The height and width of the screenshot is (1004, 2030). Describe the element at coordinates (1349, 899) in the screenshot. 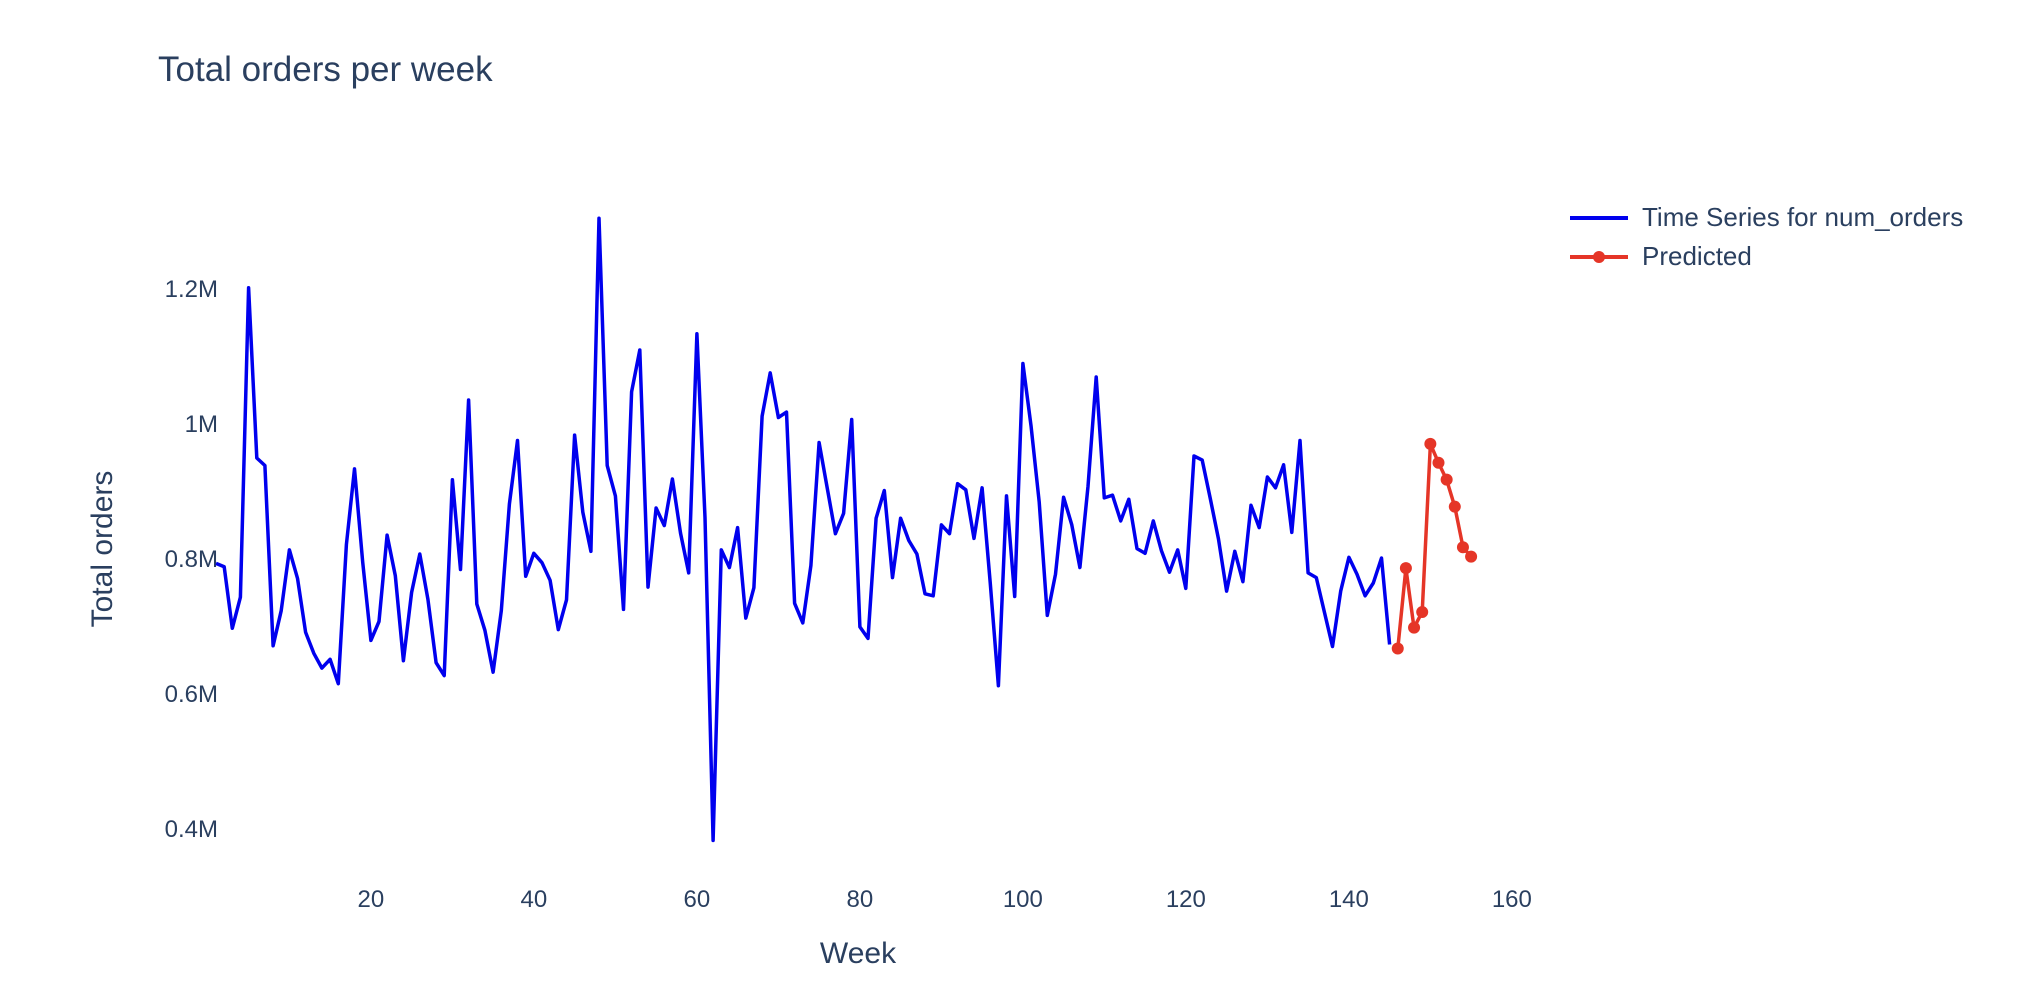

I see `x-tick-label: 140` at that location.